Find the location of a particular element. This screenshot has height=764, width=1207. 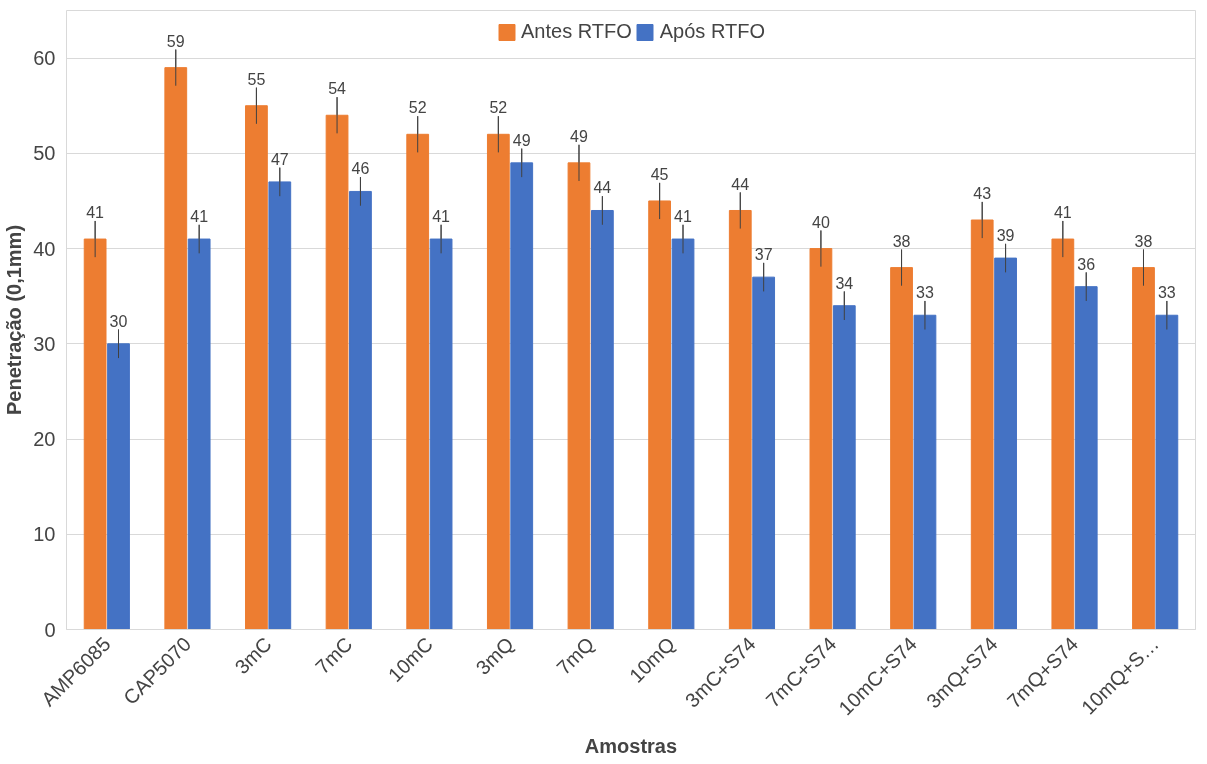

y-tick-label: 60 is located at coordinates (44, 58).